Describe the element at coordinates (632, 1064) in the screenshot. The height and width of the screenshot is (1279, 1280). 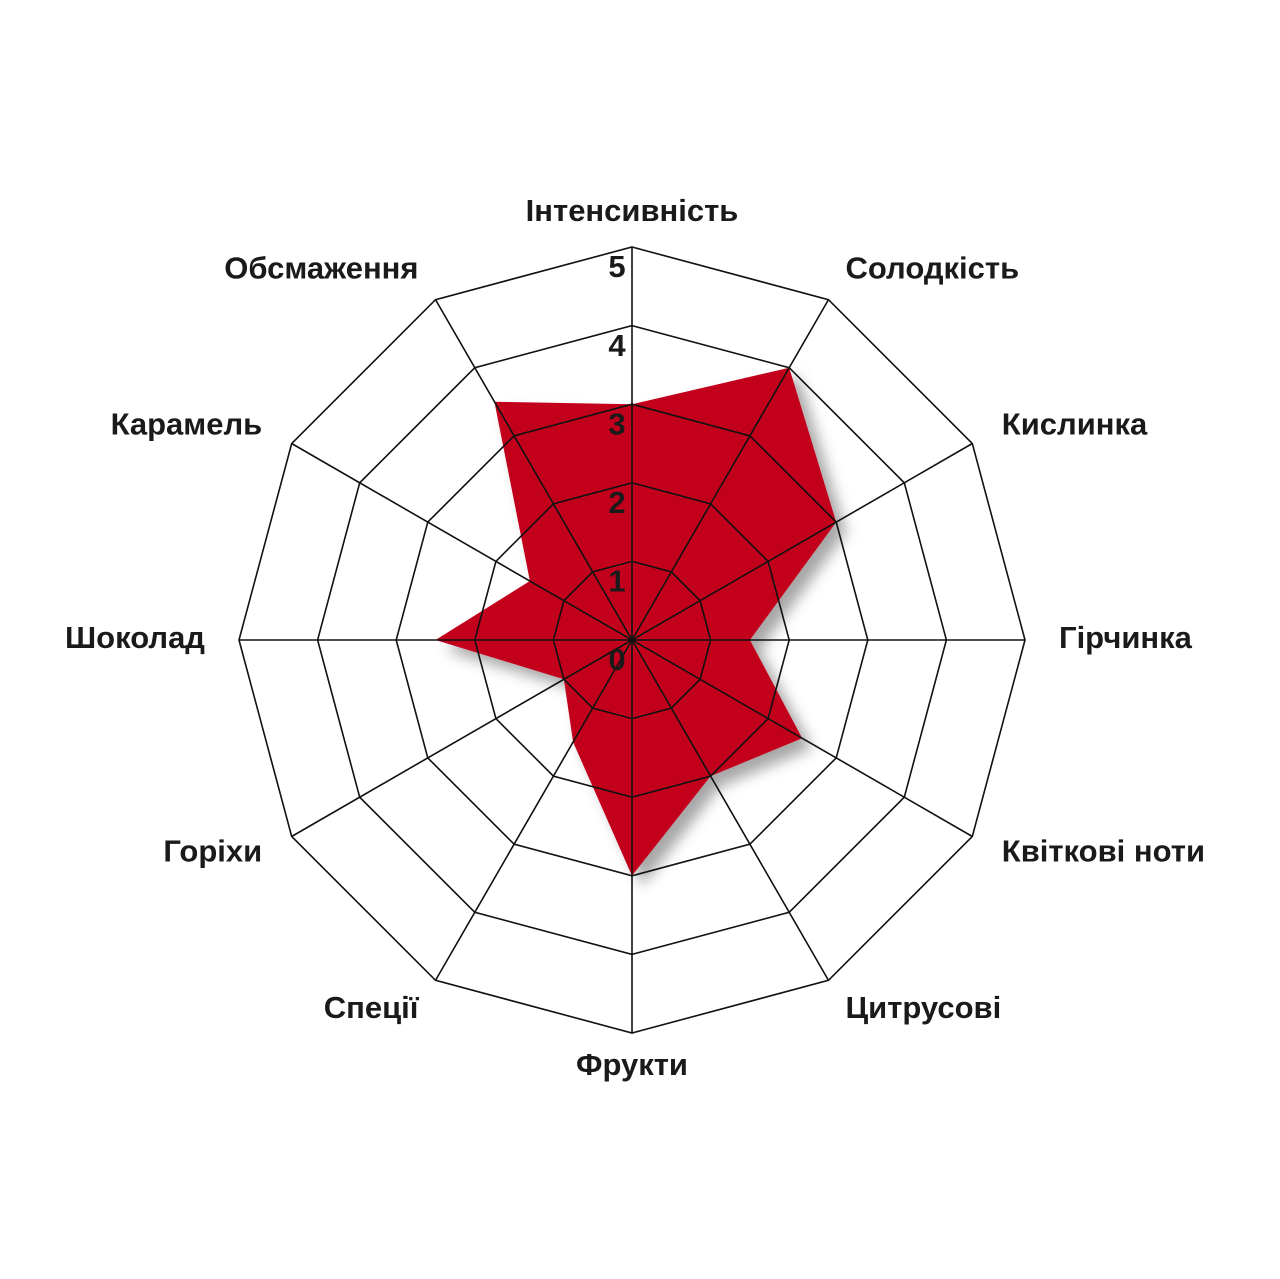
I see `category-label: Фрукти` at that location.